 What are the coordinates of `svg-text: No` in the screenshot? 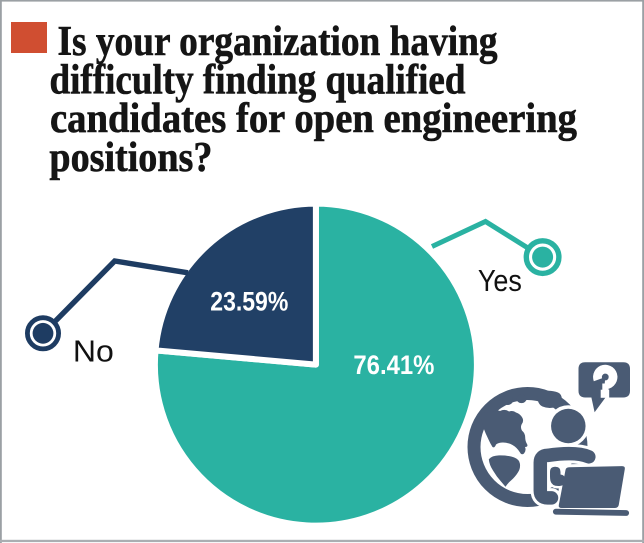 It's located at (93, 351).